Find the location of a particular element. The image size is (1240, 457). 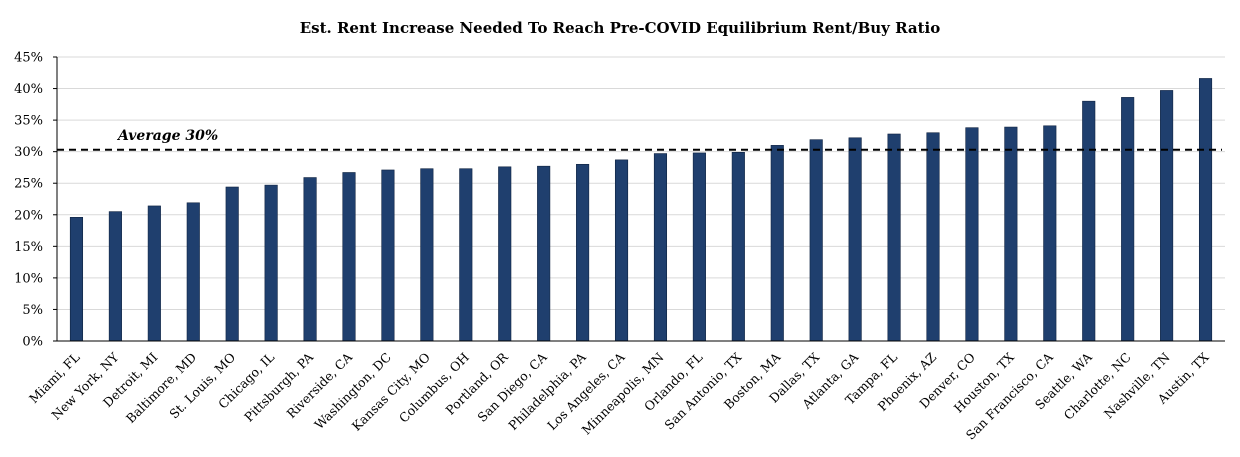

x-tick-label: San Diego, CA is located at coordinates (512, 387).